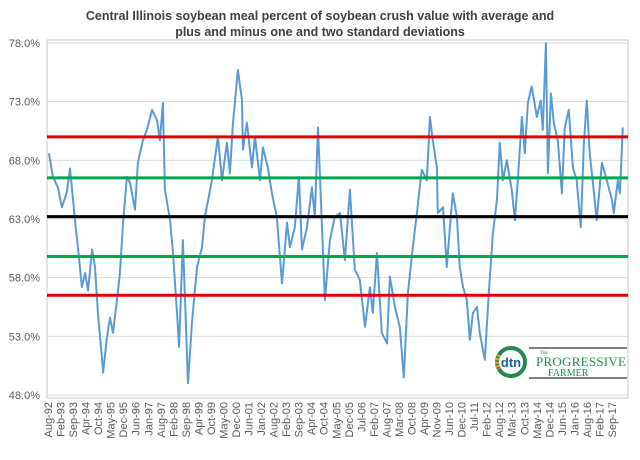 This screenshot has height=460, width=640. Describe the element at coordinates (463, 419) in the screenshot. I see `x-tick-label: Dec-10` at that location.